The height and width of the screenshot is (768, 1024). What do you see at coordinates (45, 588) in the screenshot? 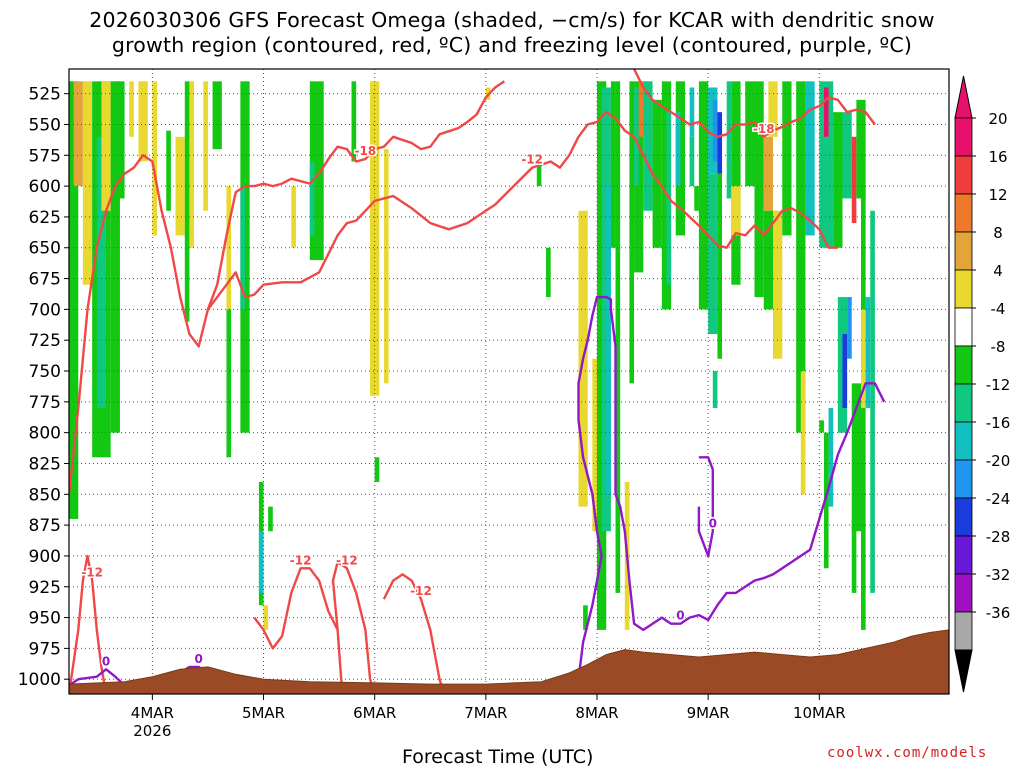
I see `y-tick-label: 925` at bounding box center [45, 588].